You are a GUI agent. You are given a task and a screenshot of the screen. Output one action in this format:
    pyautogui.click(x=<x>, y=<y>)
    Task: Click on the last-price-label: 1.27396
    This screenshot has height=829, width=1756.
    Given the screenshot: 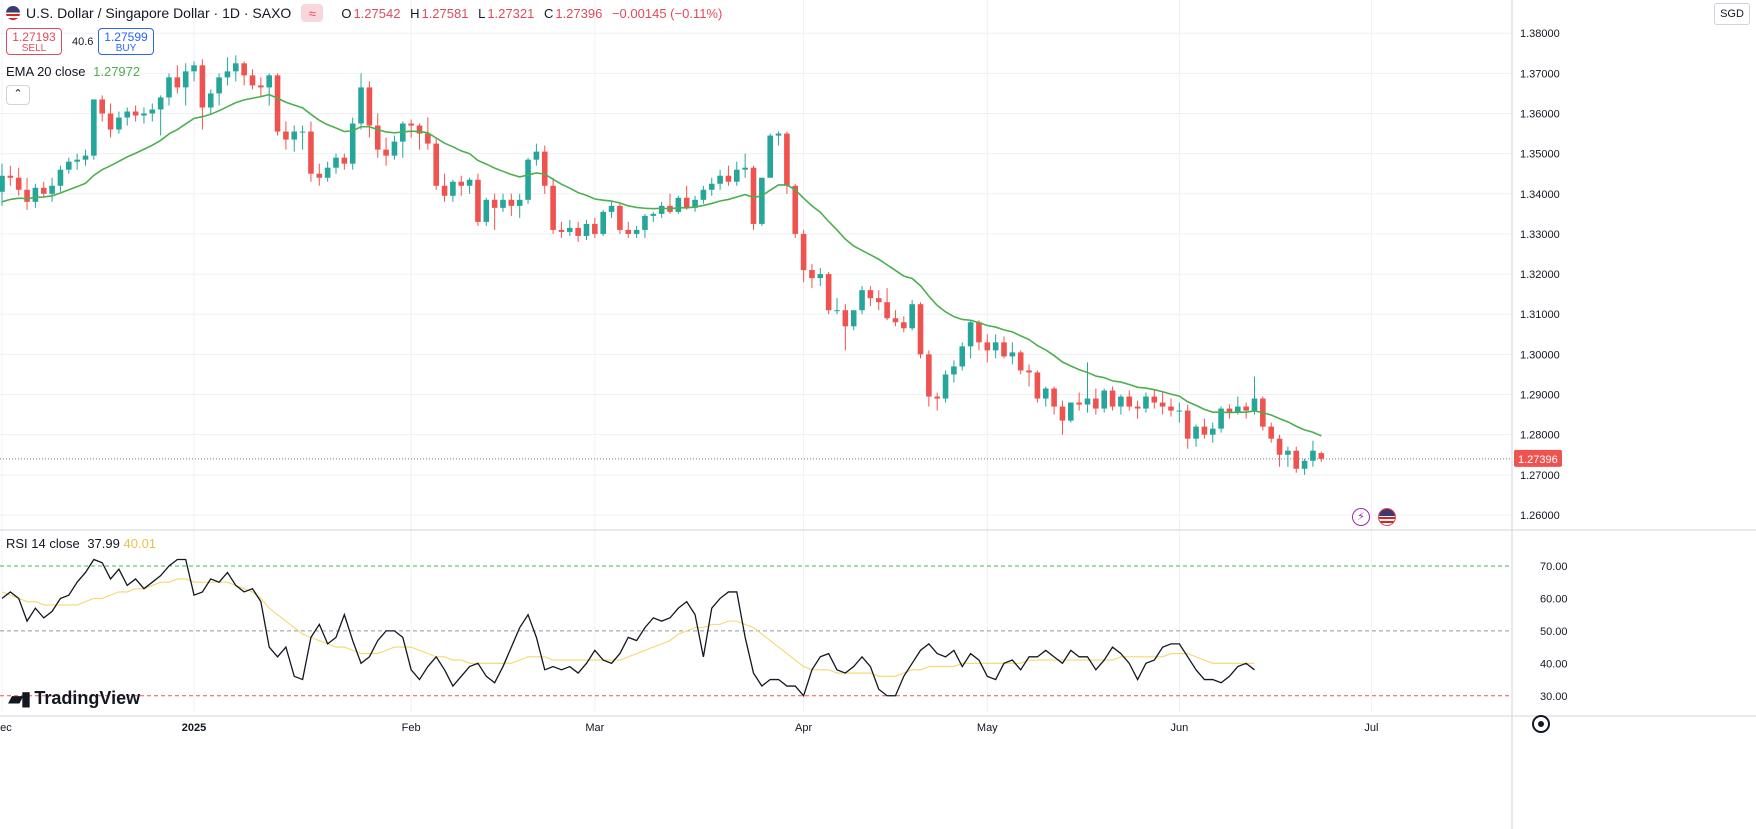 What is the action you would take?
    pyautogui.click(x=1538, y=460)
    